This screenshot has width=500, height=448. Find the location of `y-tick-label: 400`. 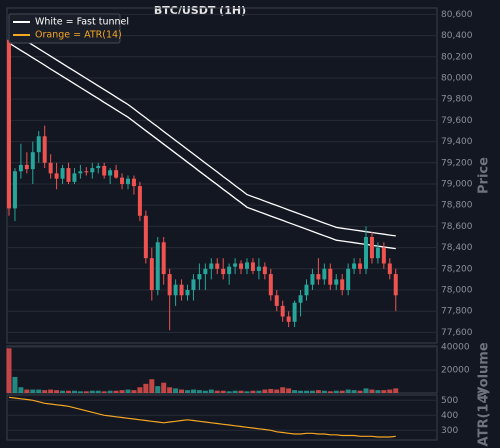

y-tick-label: 400 is located at coordinates (449, 416).